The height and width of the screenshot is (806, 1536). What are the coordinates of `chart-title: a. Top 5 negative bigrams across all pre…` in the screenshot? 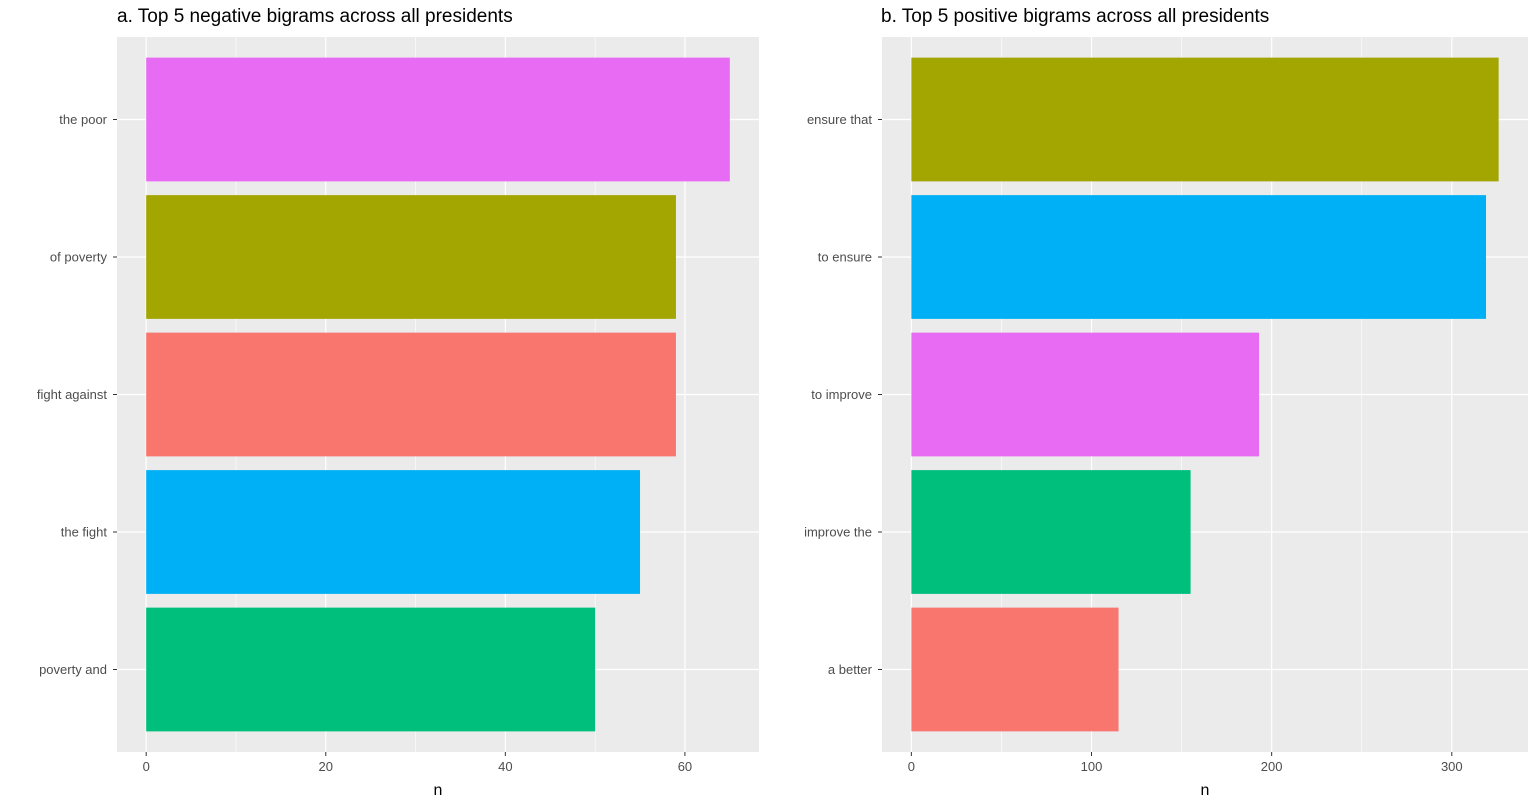 It's located at (315, 16).